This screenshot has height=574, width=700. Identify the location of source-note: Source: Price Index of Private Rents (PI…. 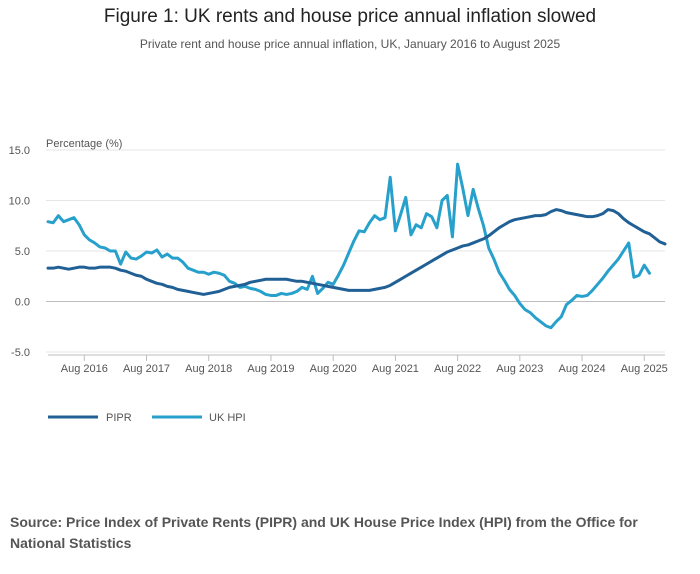
(324, 532).